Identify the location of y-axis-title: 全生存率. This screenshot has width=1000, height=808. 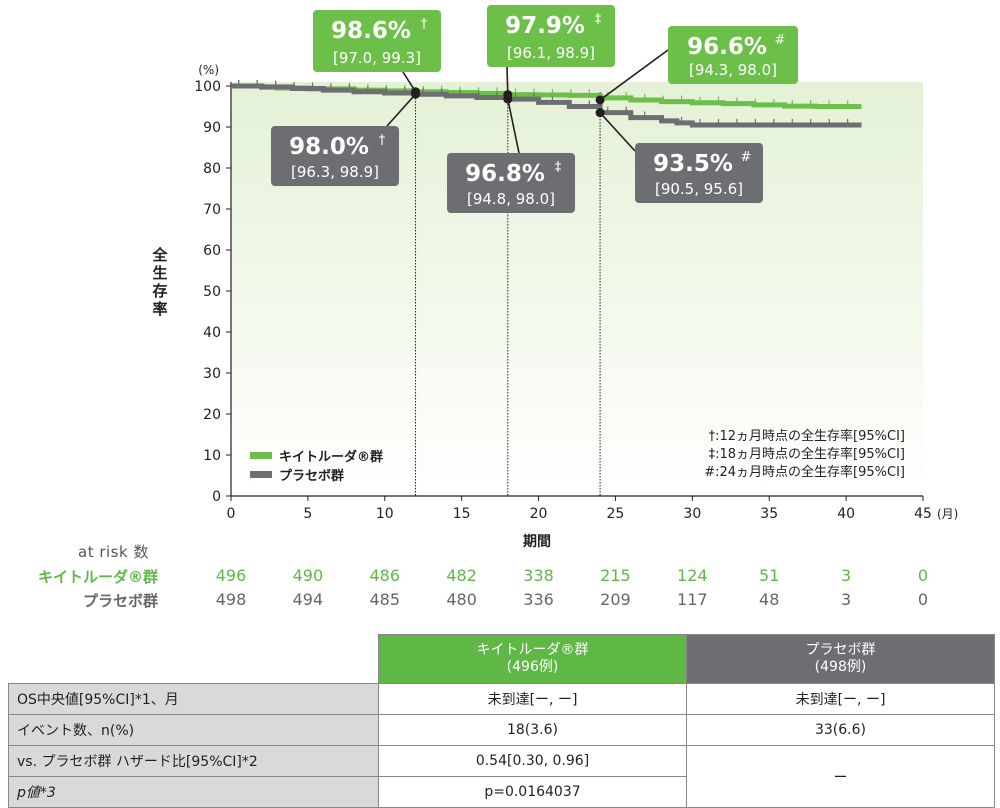
(159, 282).